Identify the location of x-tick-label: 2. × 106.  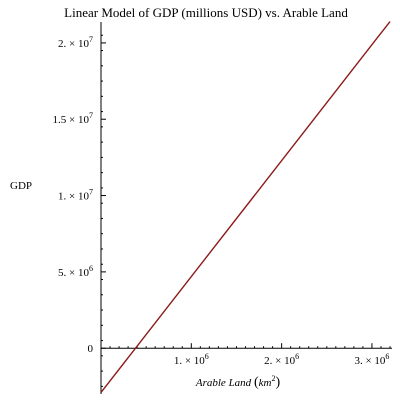
(281, 359).